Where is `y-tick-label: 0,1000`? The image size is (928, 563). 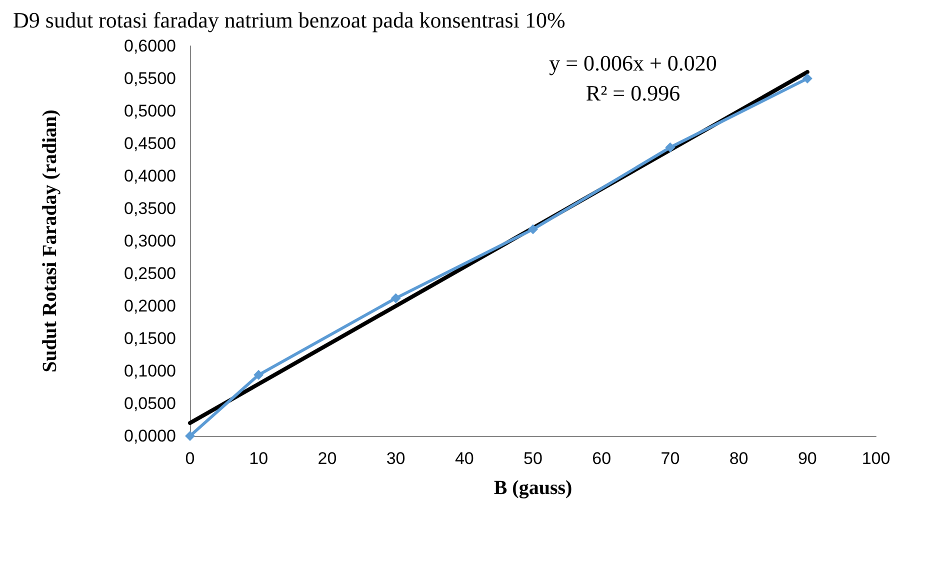 y-tick-label: 0,1000 is located at coordinates (150, 371).